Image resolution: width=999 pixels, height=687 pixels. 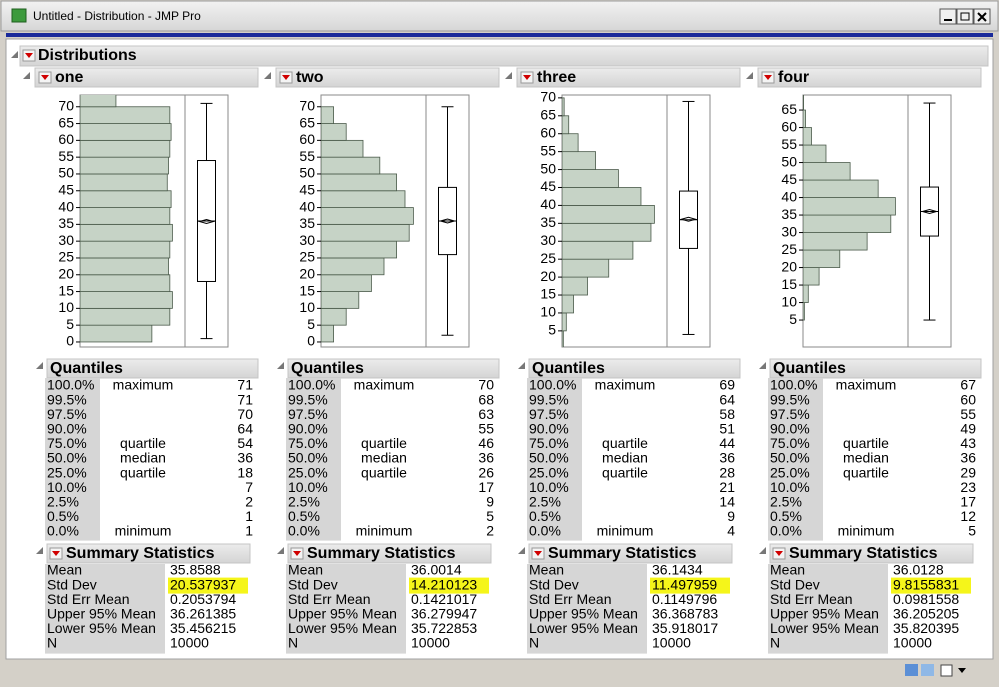 What do you see at coordinates (245, 429) in the screenshot?
I see `quantile-value: 64` at bounding box center [245, 429].